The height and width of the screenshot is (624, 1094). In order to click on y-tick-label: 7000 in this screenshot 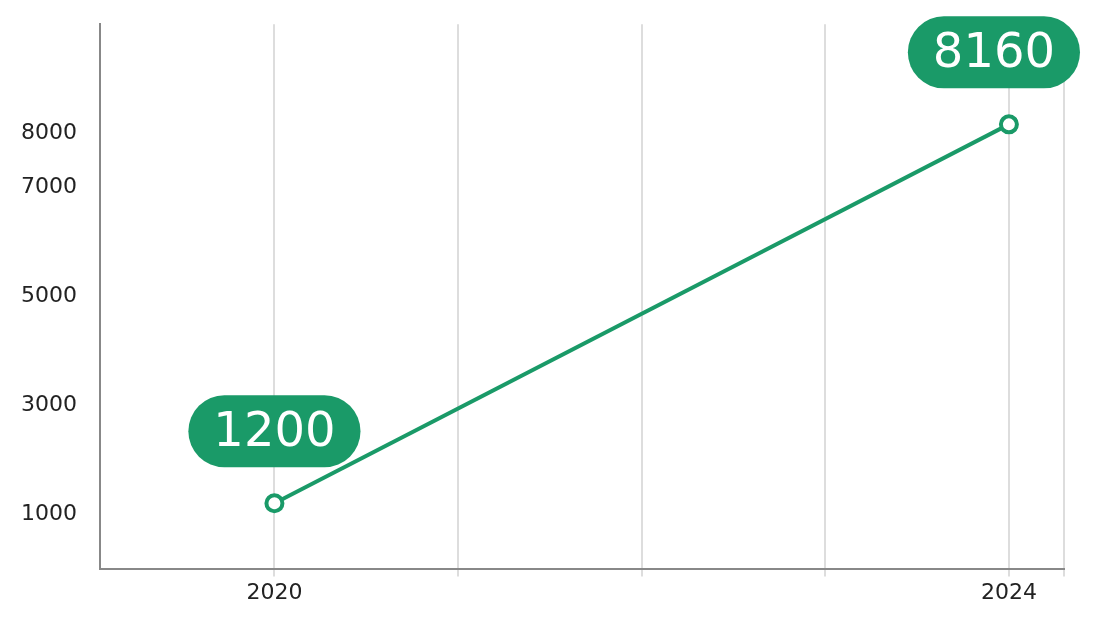, I will do `click(48, 186)`.